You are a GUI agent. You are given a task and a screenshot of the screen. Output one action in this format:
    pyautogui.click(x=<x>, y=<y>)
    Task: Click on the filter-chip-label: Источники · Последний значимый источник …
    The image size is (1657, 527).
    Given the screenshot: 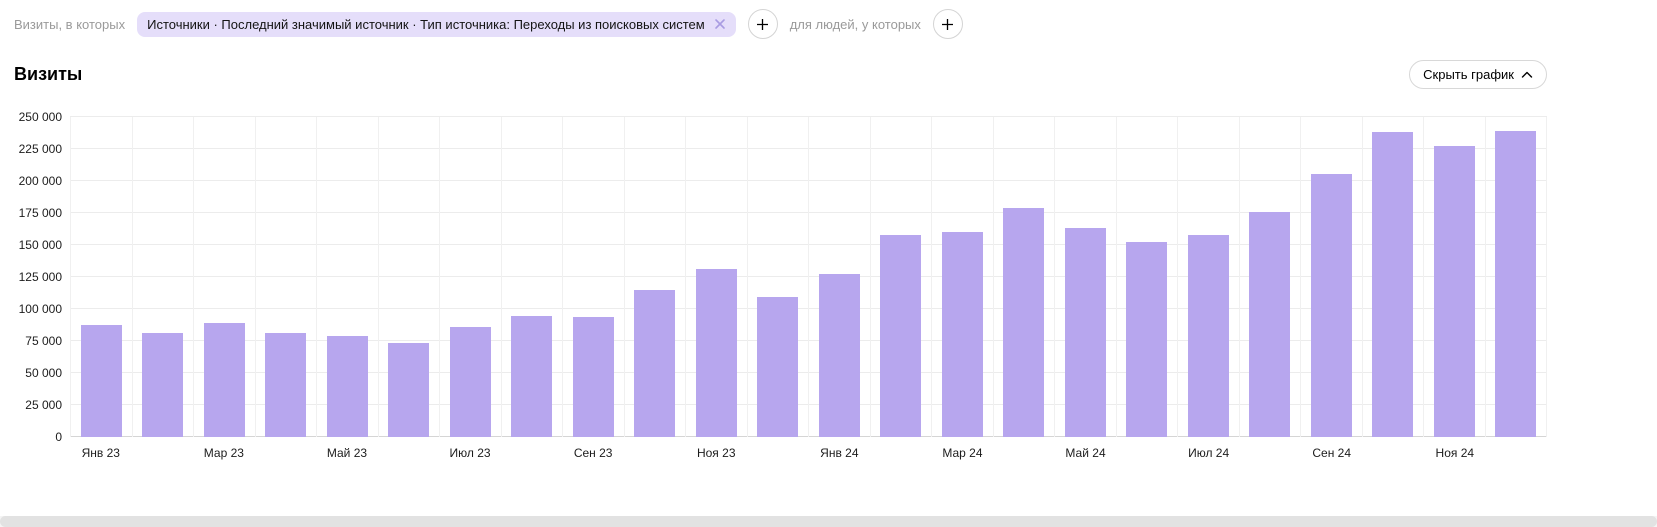 What is the action you would take?
    pyautogui.click(x=426, y=24)
    